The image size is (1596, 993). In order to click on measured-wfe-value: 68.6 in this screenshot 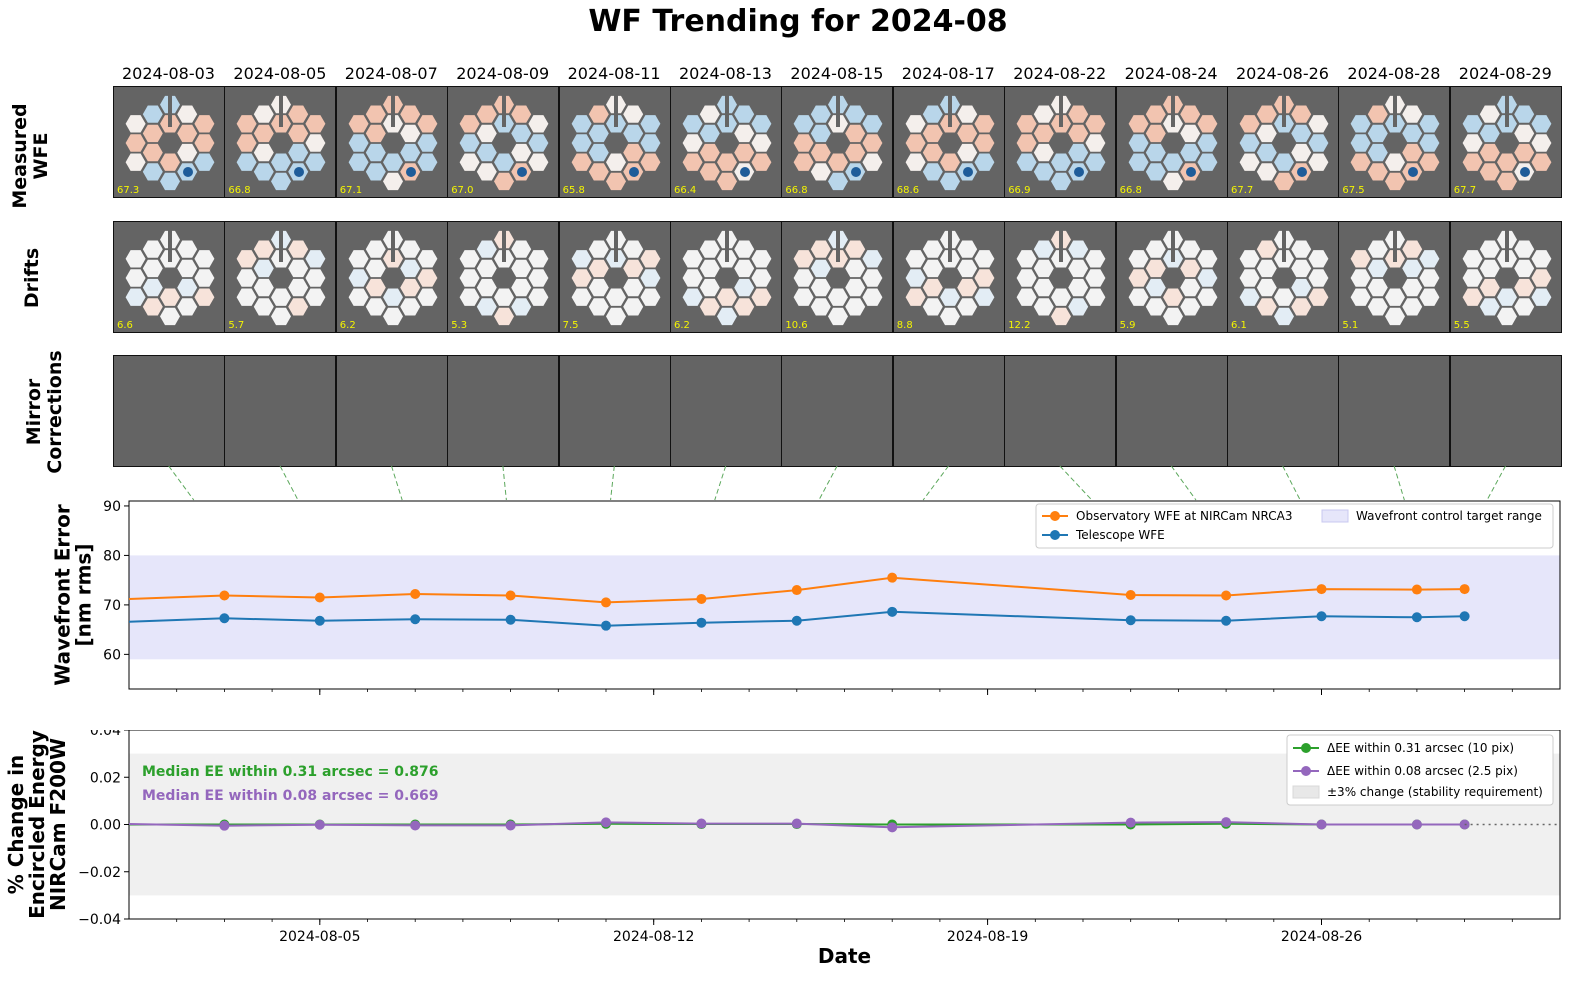, I will do `click(908, 190)`.